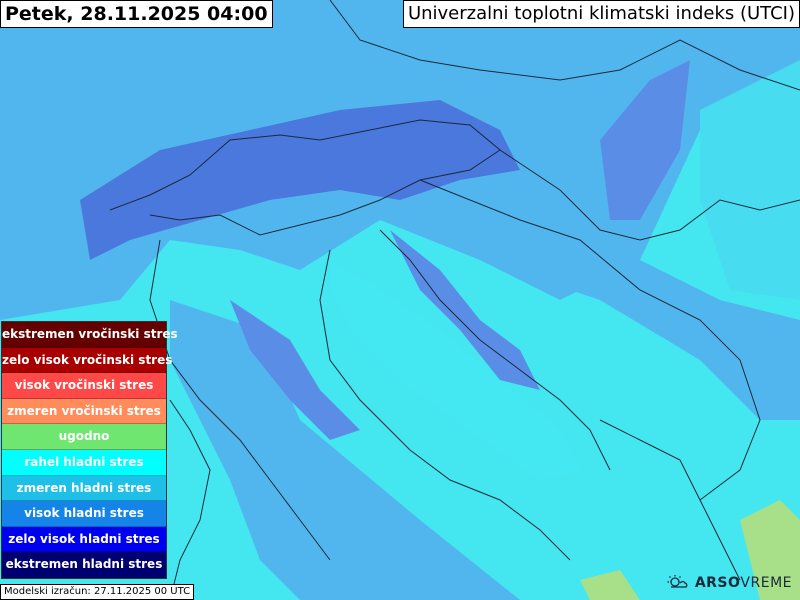 Image resolution: width=800 pixels, height=600 pixels. What do you see at coordinates (677, 581) in the screenshot?
I see `sun-cloud-icon` at bounding box center [677, 581].